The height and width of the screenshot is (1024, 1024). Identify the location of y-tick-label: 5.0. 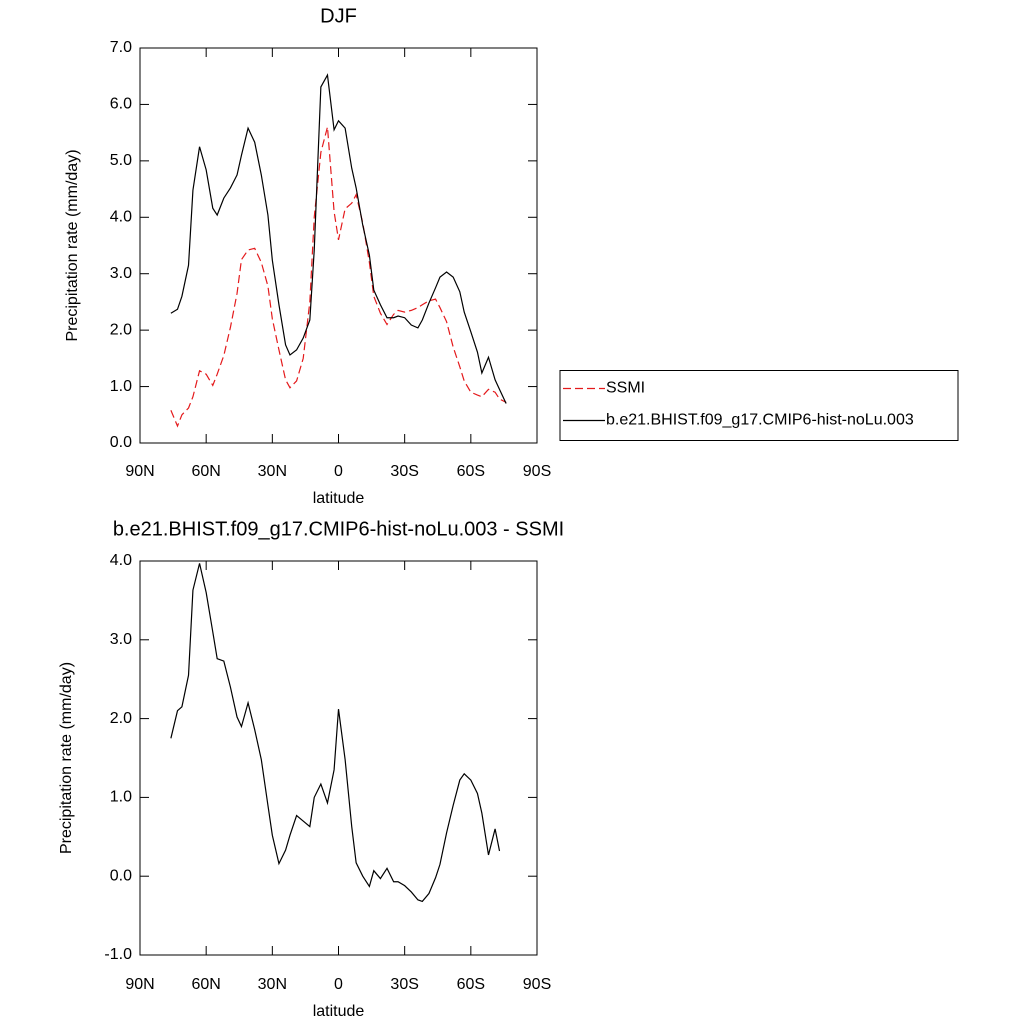
(121, 160).